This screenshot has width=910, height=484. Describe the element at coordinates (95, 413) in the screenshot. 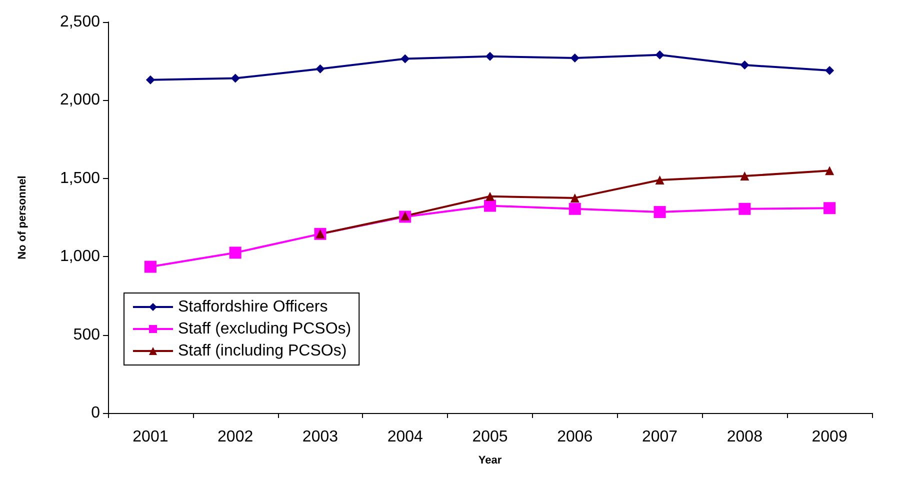

I see `y-tick-label: 0` at that location.